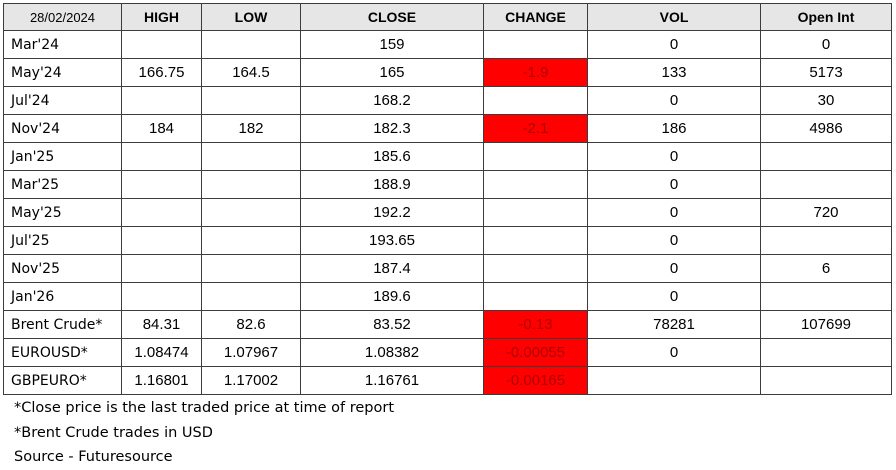  What do you see at coordinates (62, 72) in the screenshot?
I see `row-name-cell: May'24` at bounding box center [62, 72].